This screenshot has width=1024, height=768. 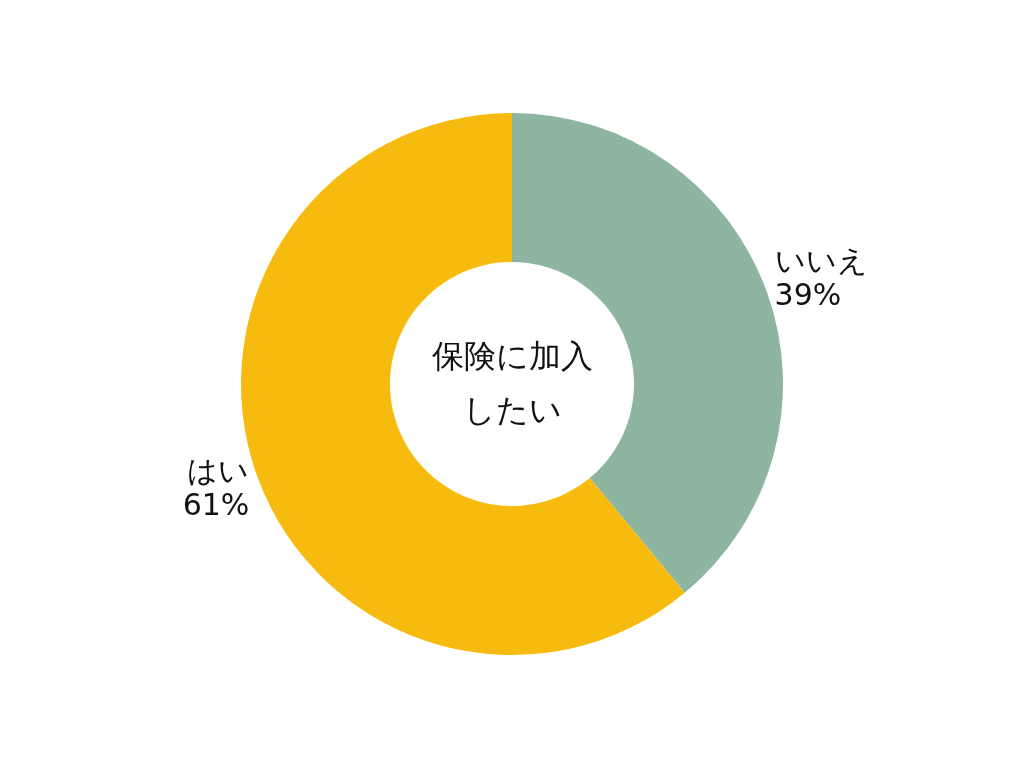 What do you see at coordinates (512, 383) in the screenshot?
I see `title: 保険に加入したい` at bounding box center [512, 383].